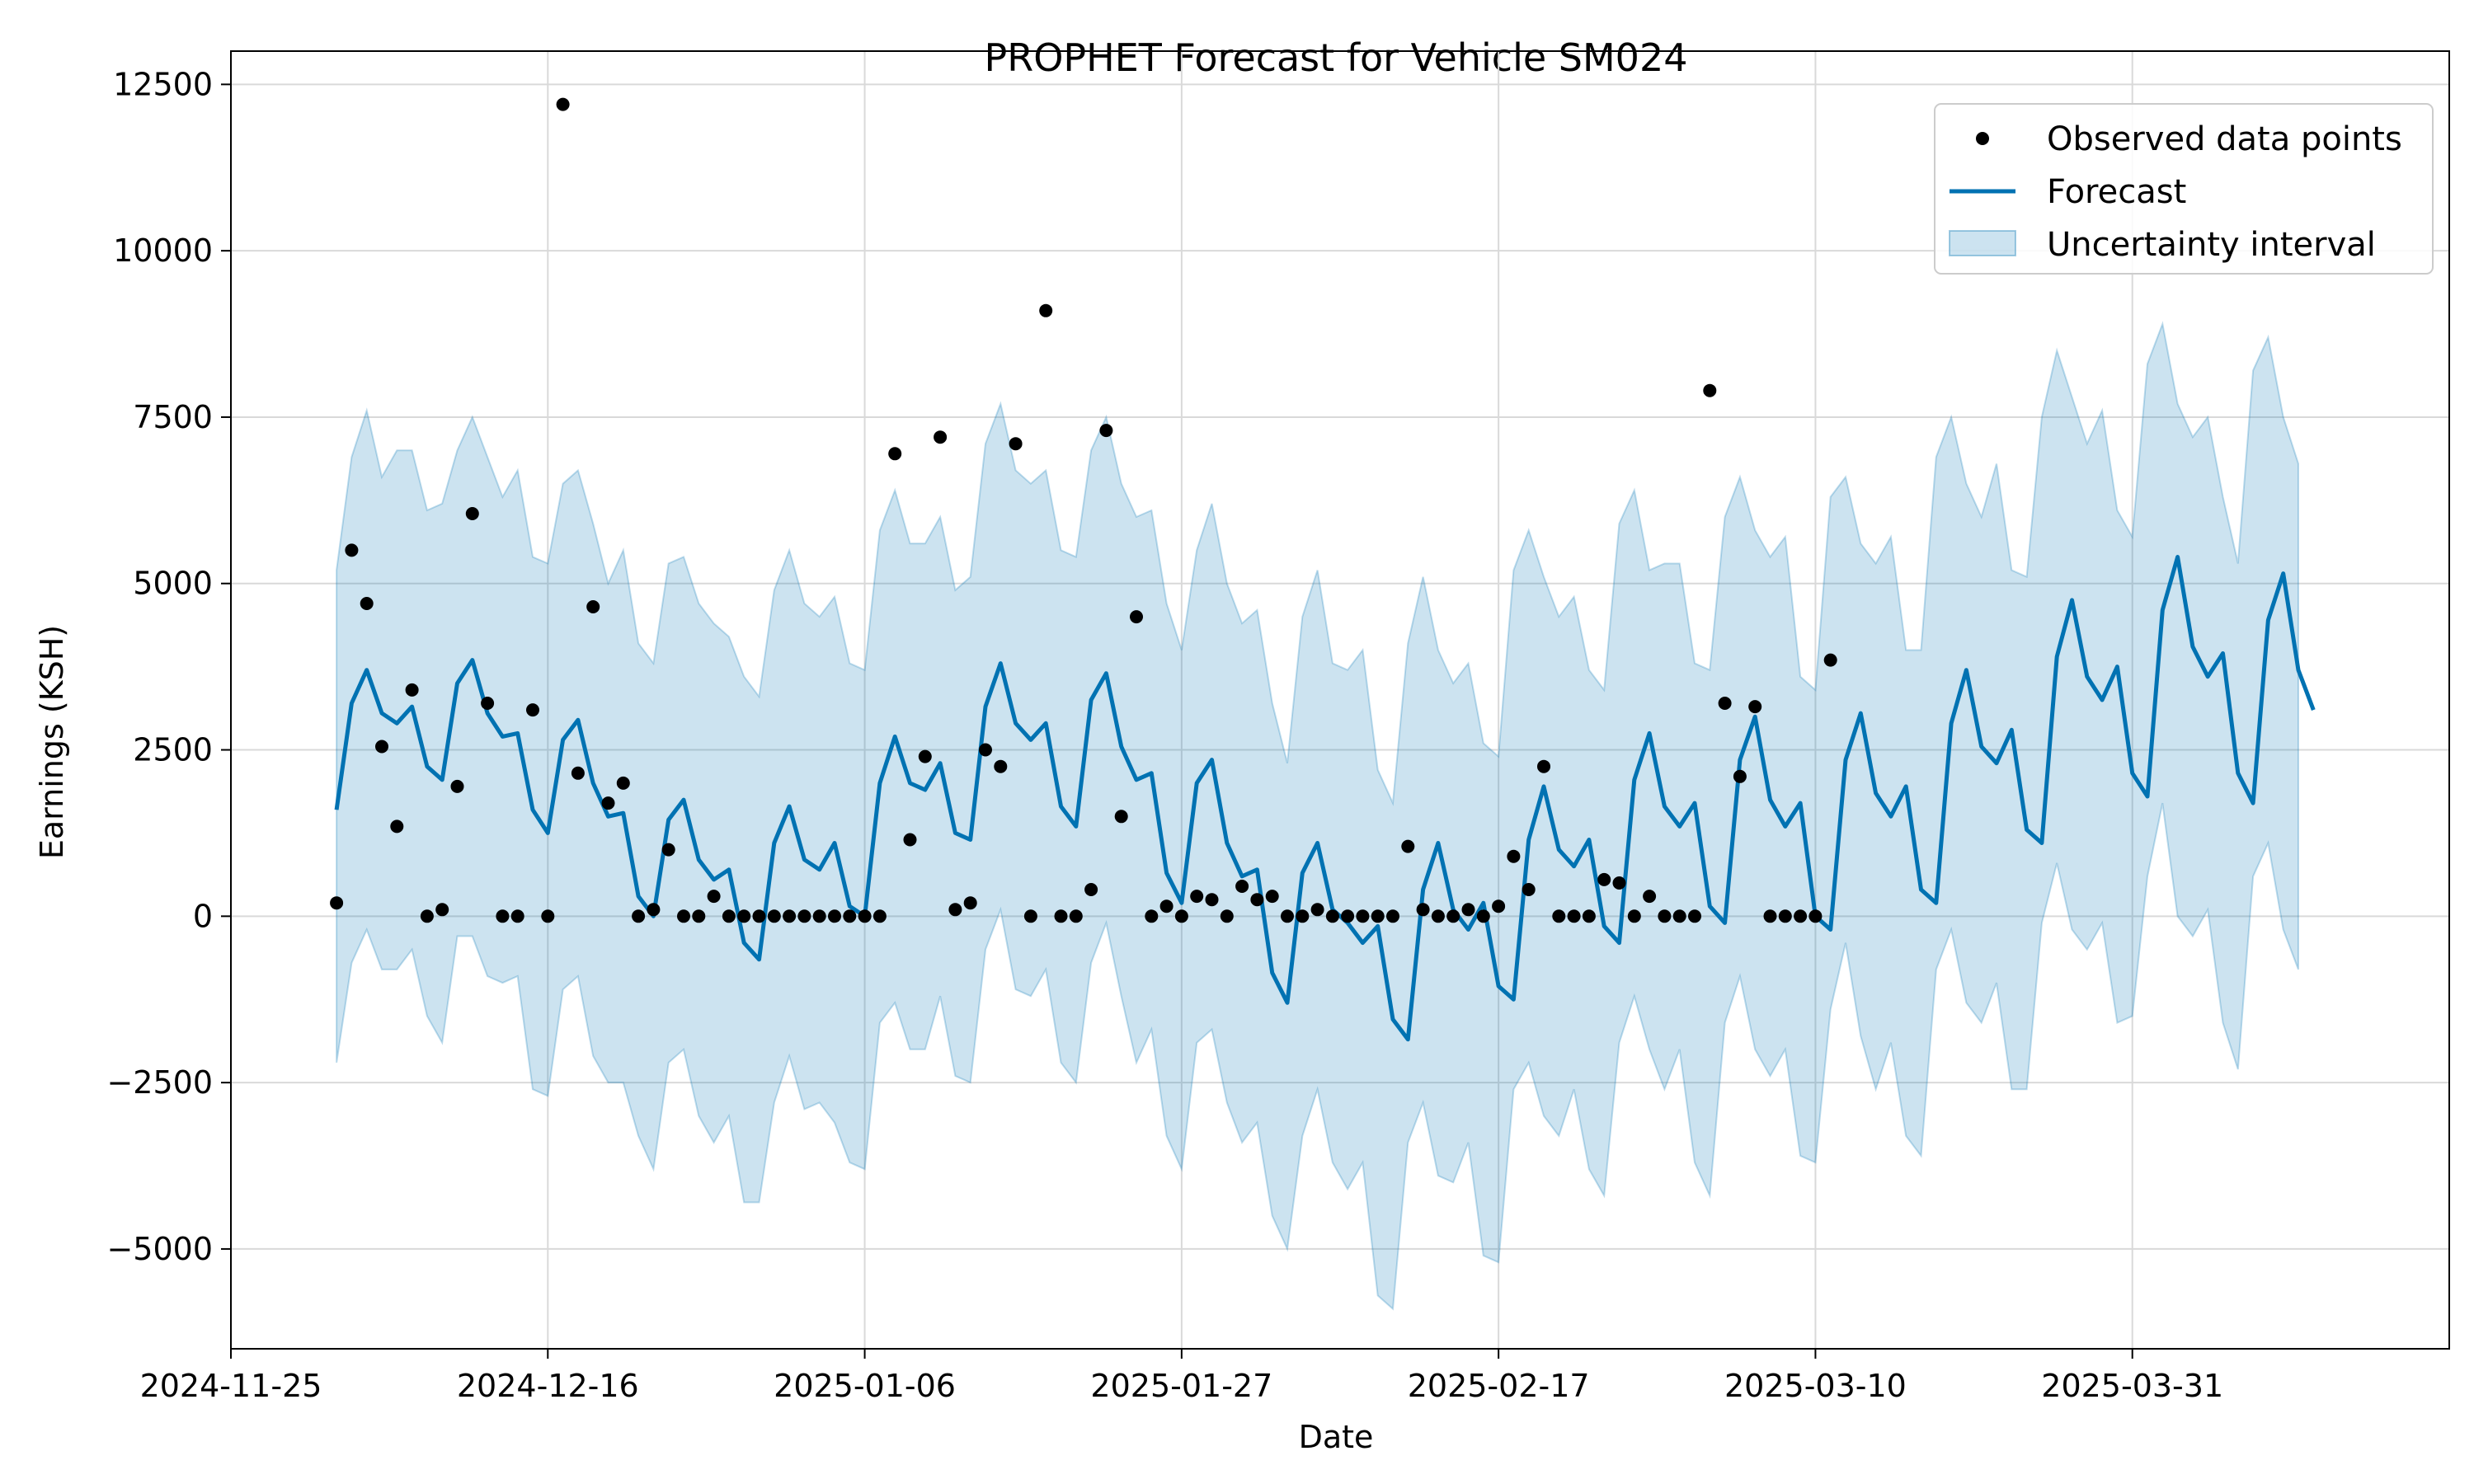 The width and height of the screenshot is (2474, 1484). Describe the element at coordinates (1982, 138) in the screenshot. I see `legend-marker-observed` at that location.